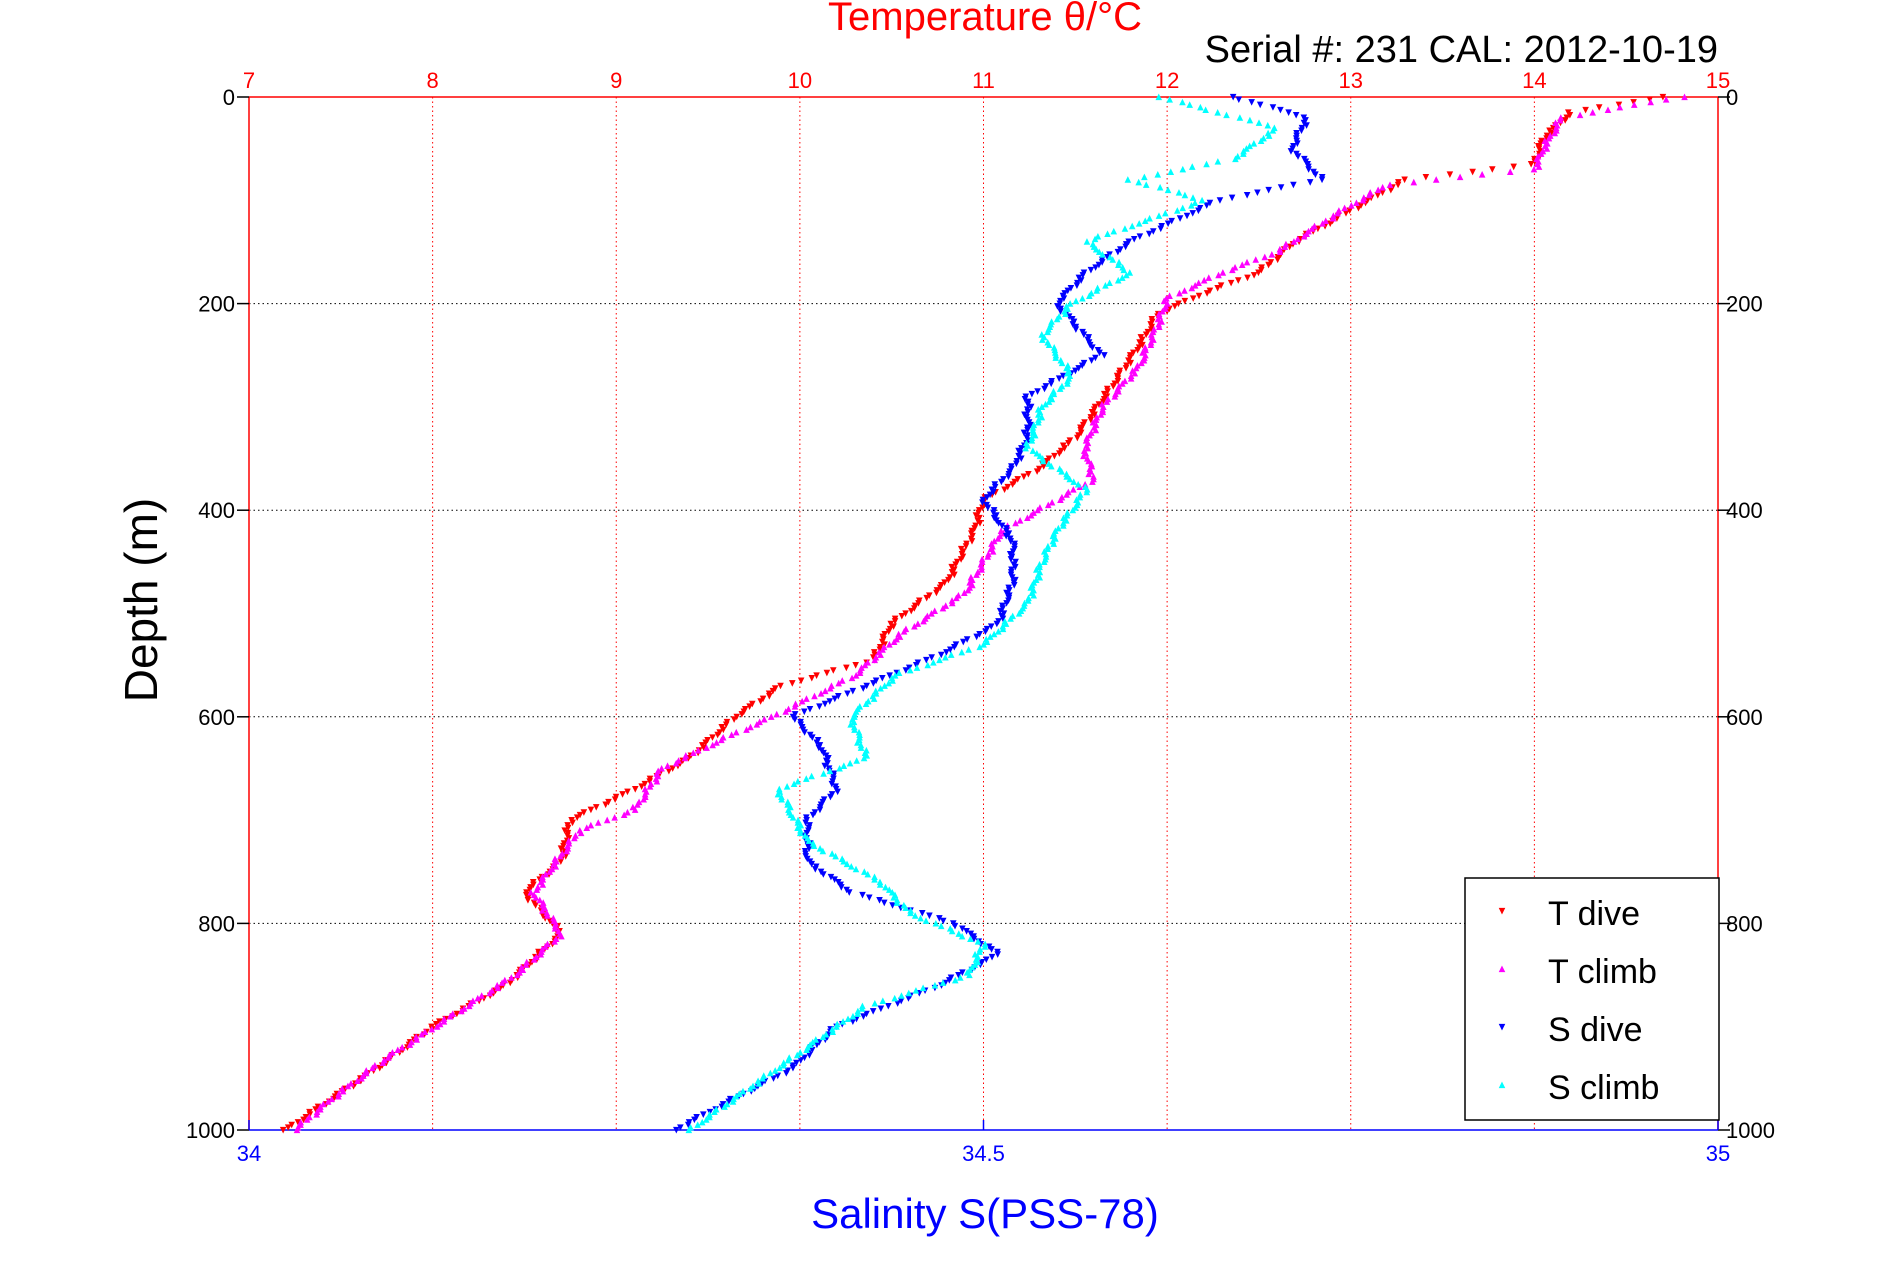  I want to click on y-tick-label-left: 400, so click(216, 510).